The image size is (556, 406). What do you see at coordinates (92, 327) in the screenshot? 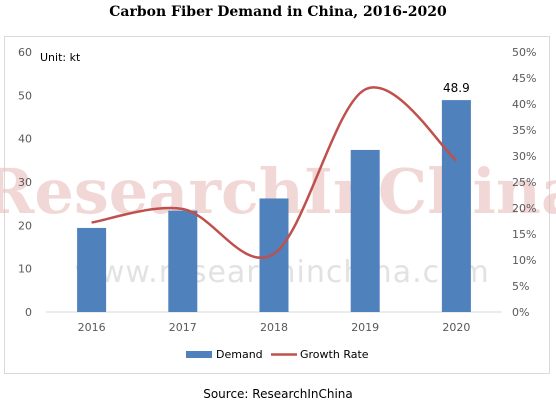
I see `x-tick-label: 2016` at bounding box center [92, 327].